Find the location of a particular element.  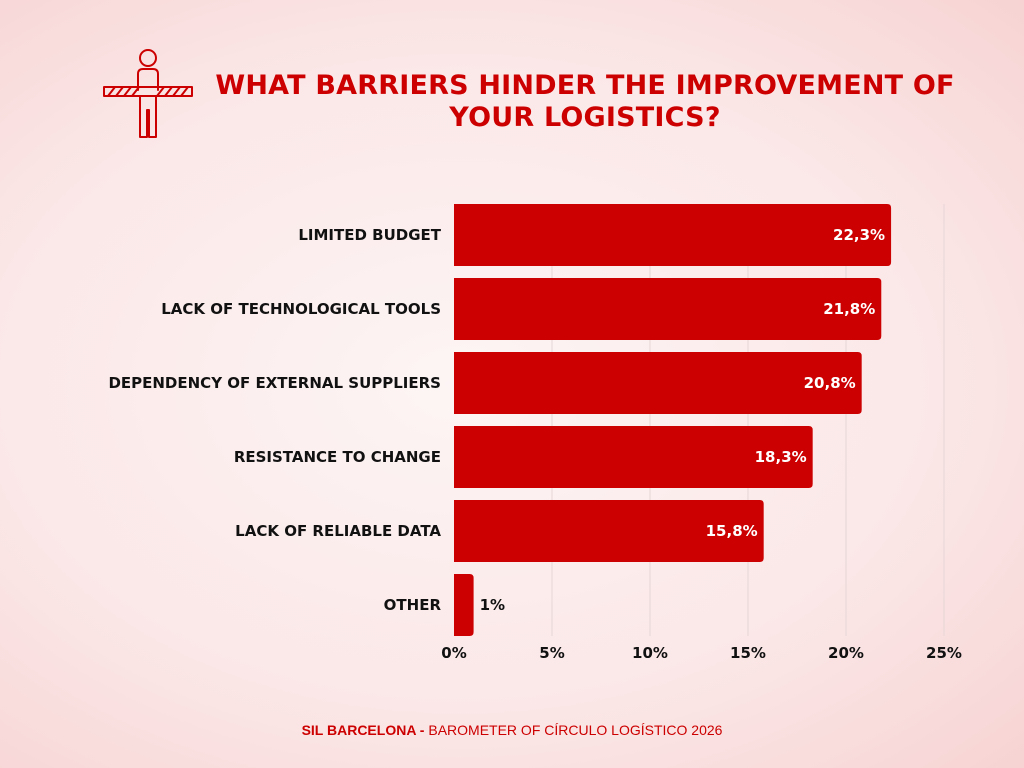

x-tick-label: 5% is located at coordinates (551, 653).